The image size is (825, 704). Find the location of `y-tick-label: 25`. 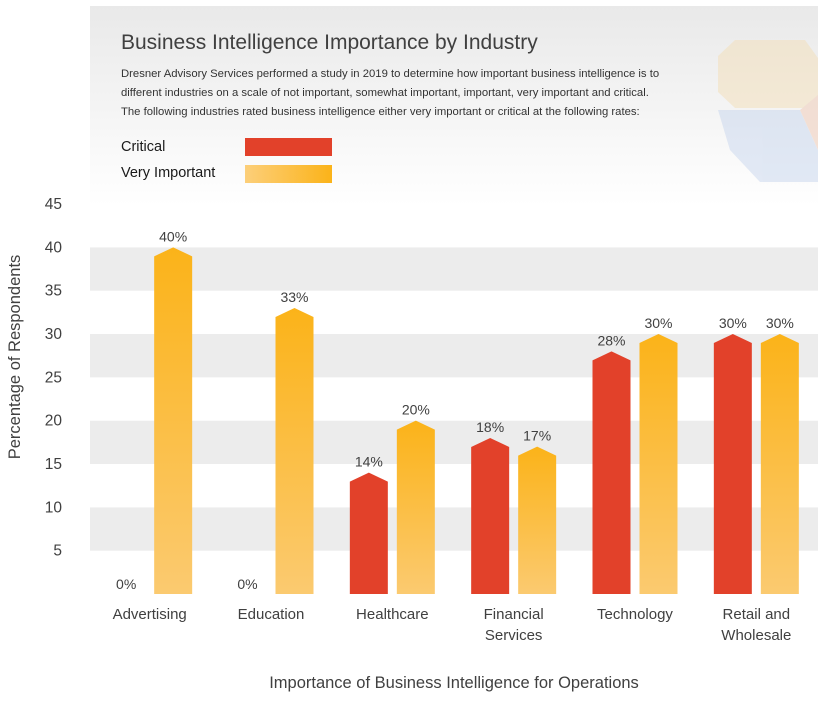

y-tick-label: 25 is located at coordinates (53, 377).